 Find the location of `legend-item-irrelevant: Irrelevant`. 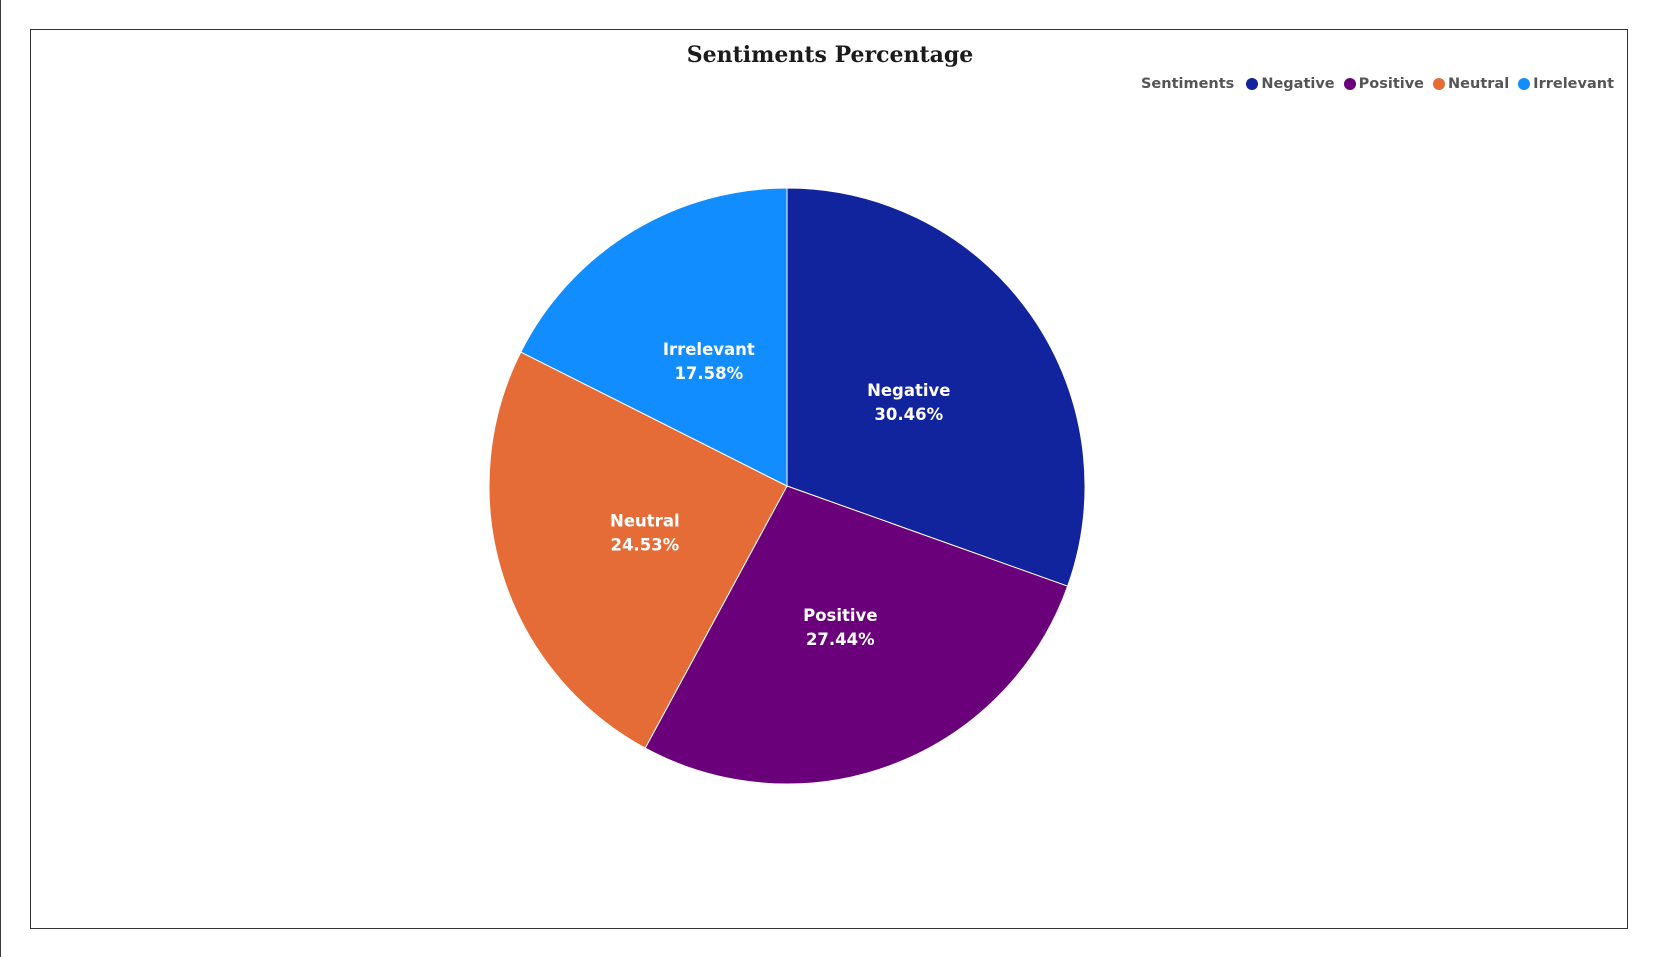

legend-item-irrelevant: Irrelevant is located at coordinates (1566, 84).